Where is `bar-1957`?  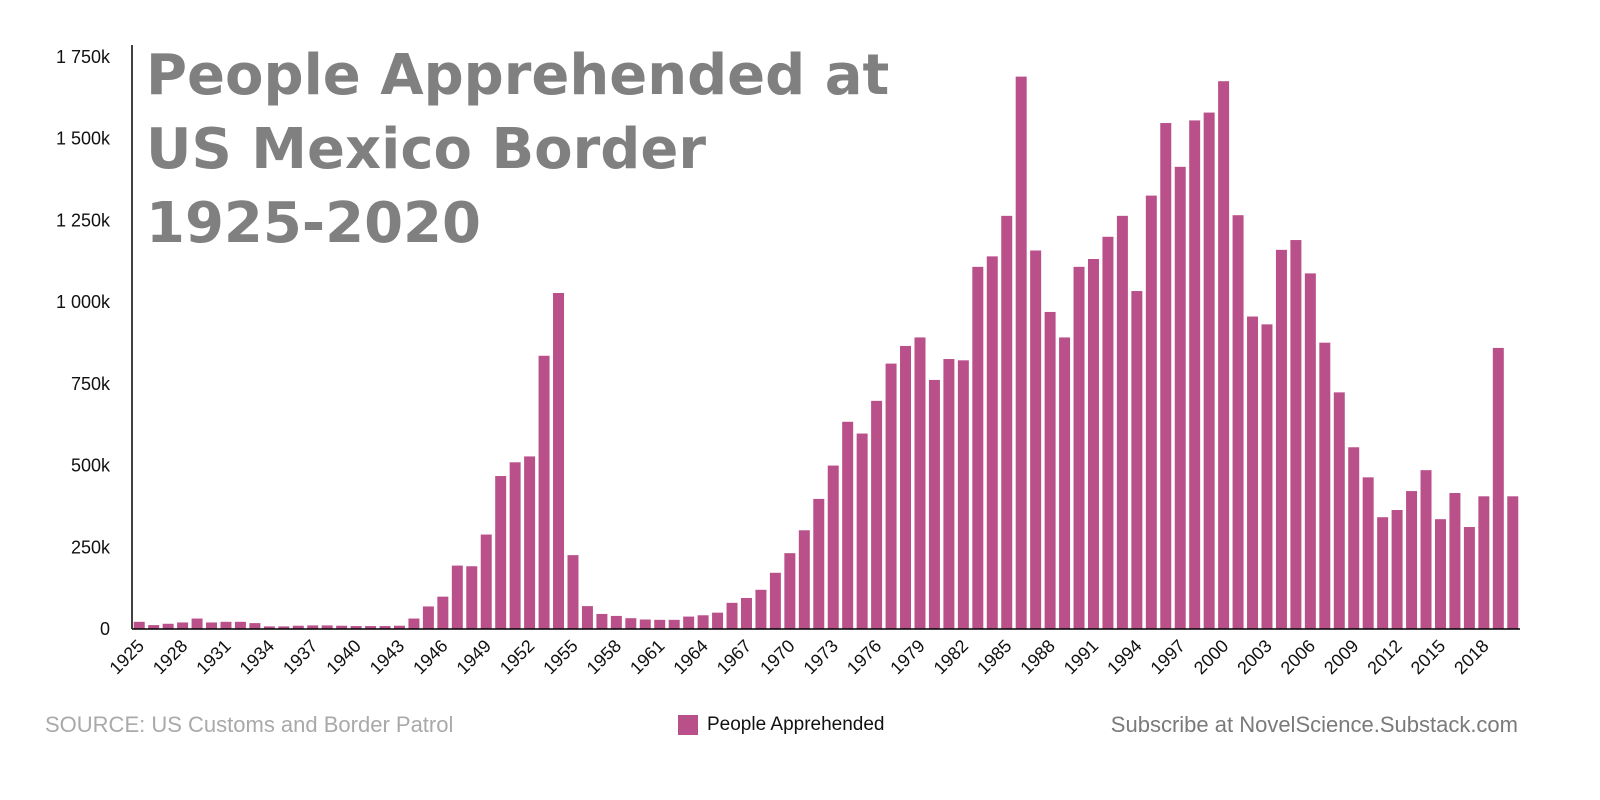 bar-1957 is located at coordinates (602, 621).